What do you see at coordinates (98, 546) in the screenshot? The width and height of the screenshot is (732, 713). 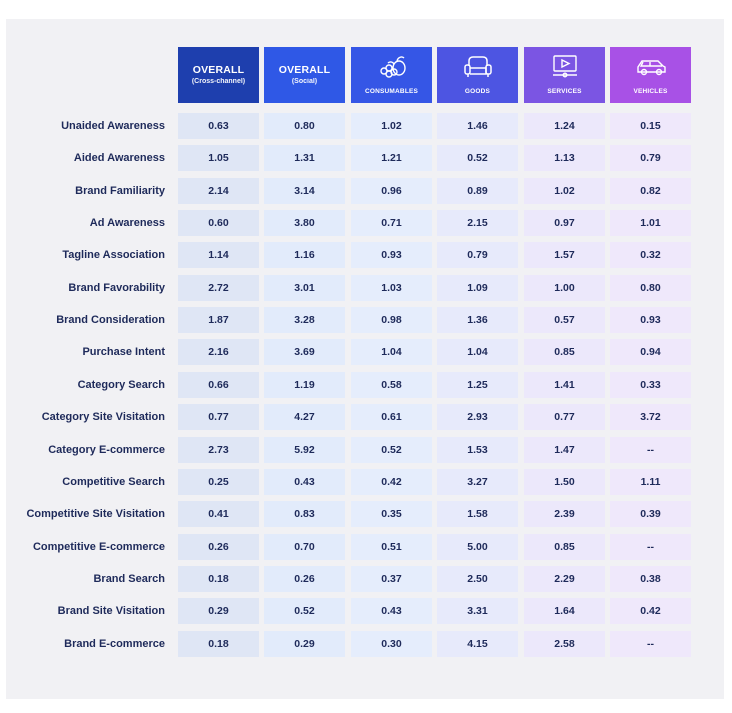 I see `row-label: Competitive E-commerce` at bounding box center [98, 546].